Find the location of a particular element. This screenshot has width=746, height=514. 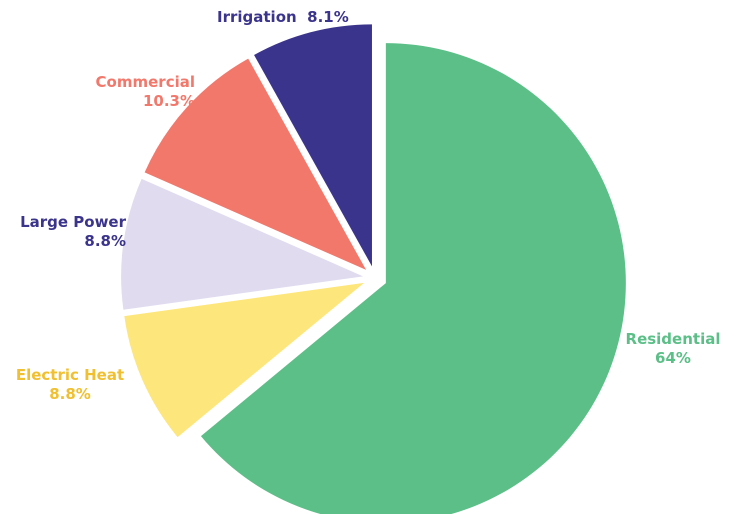

pie-slice-electric-heat is located at coordinates (244, 360).